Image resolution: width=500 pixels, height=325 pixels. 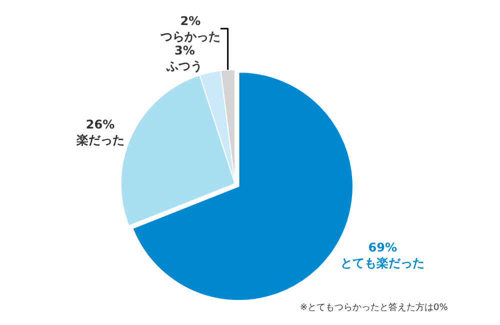 What do you see at coordinates (374, 307) in the screenshot?
I see `text: ※とてもつらかったと答えた方は0%` at bounding box center [374, 307].